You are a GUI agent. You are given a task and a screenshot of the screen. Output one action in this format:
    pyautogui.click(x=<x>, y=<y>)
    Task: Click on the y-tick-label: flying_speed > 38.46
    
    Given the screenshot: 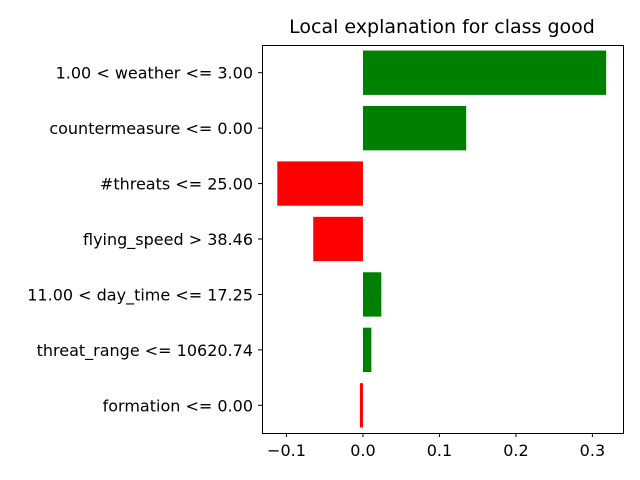 What is the action you would take?
    pyautogui.click(x=168, y=240)
    